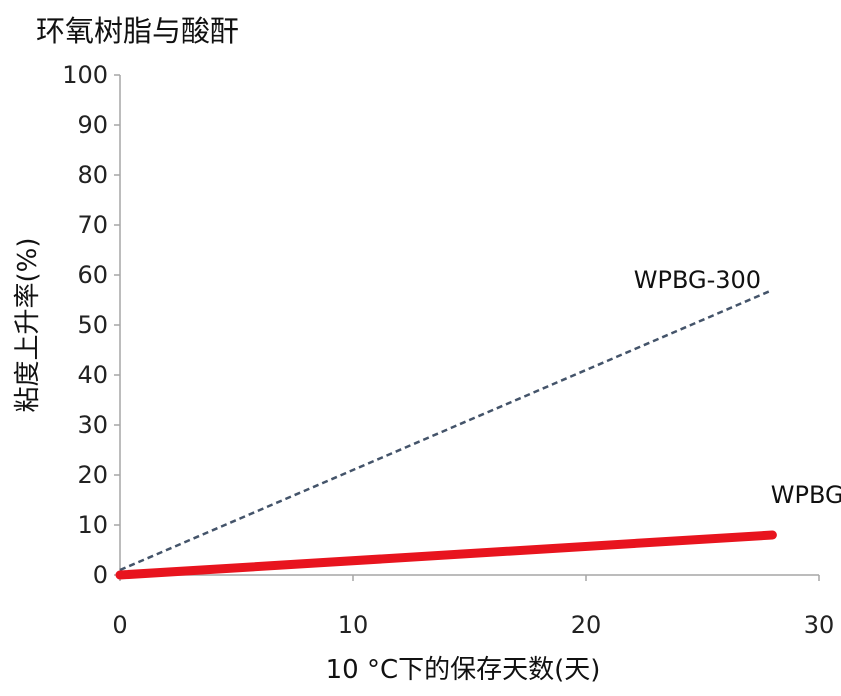 This screenshot has height=696, width=841. What do you see at coordinates (819, 625) in the screenshot?
I see `x-tick-label: 30` at bounding box center [819, 625].